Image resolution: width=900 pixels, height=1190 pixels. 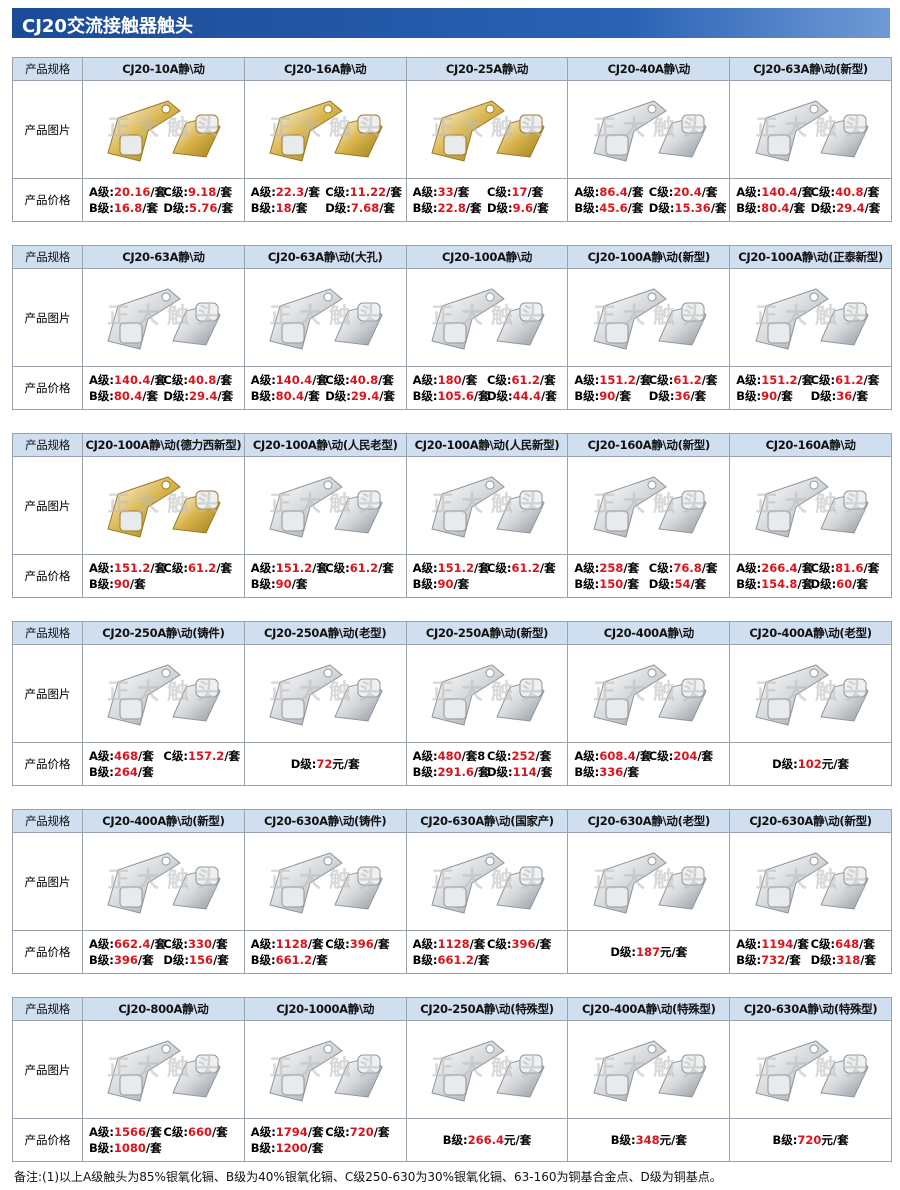 What do you see at coordinates (649, 772) in the screenshot?
I see `price-line: B级:336/套` at bounding box center [649, 772].